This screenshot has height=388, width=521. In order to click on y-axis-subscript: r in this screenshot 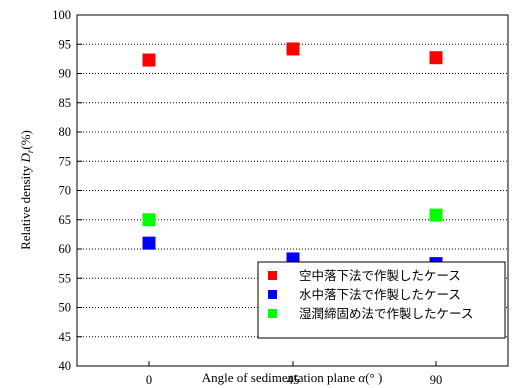, I will do `click(30, 151)`.